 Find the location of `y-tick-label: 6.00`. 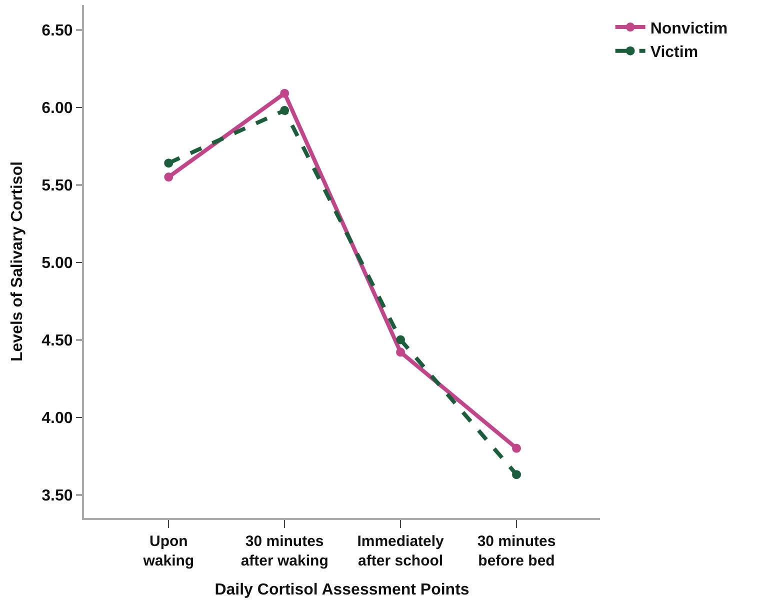

y-tick-label: 6.00 is located at coordinates (57, 108).